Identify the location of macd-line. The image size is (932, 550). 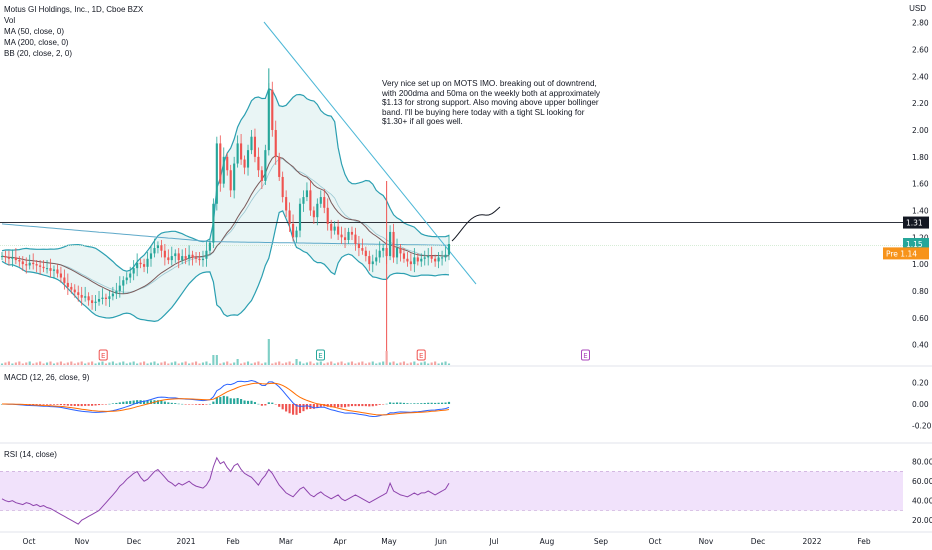
(225, 398).